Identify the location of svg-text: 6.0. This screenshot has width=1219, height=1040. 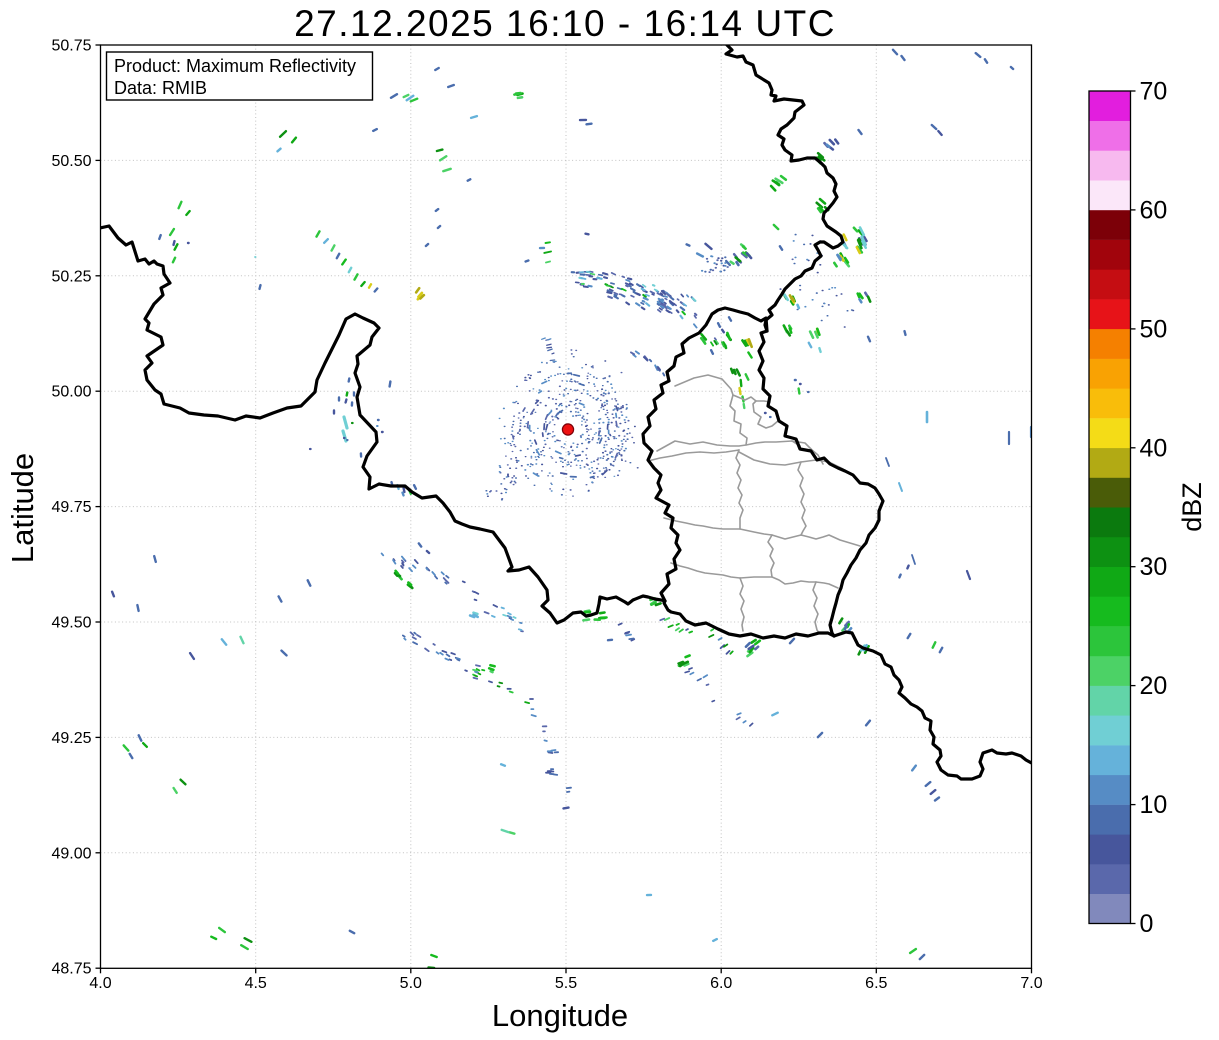
(721, 983).